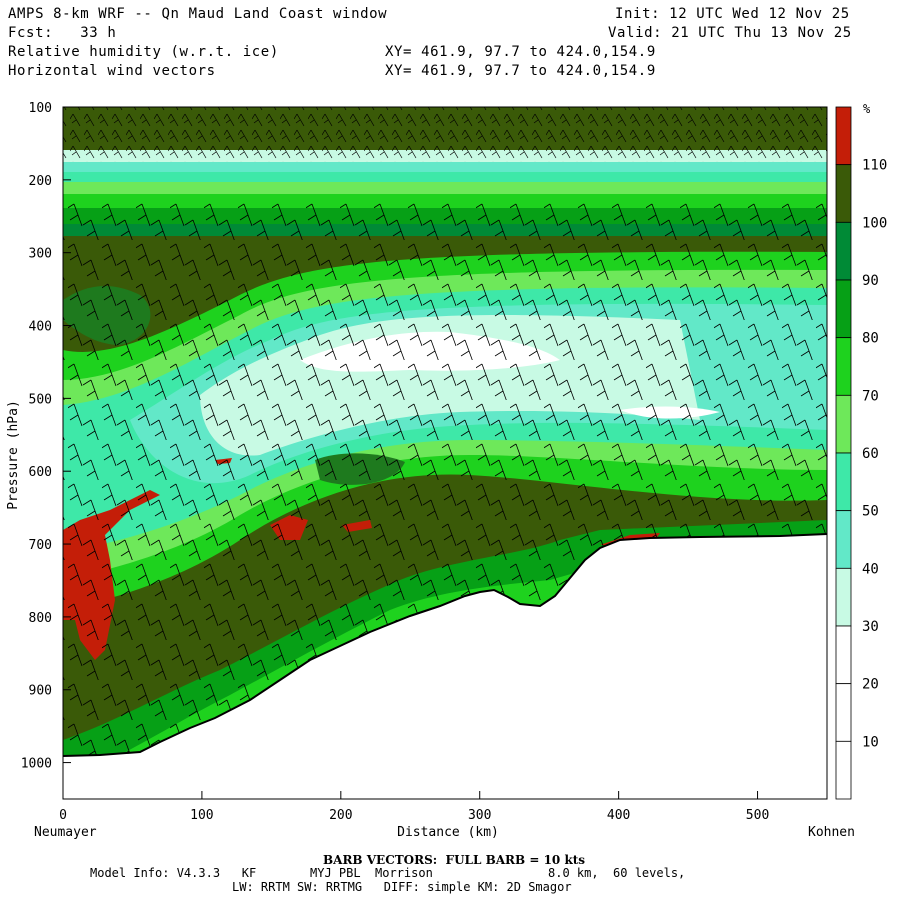 Image resolution: width=900 pixels, height=900 pixels. What do you see at coordinates (874, 166) in the screenshot?
I see `colorbar-label-110: 110` at bounding box center [874, 166].